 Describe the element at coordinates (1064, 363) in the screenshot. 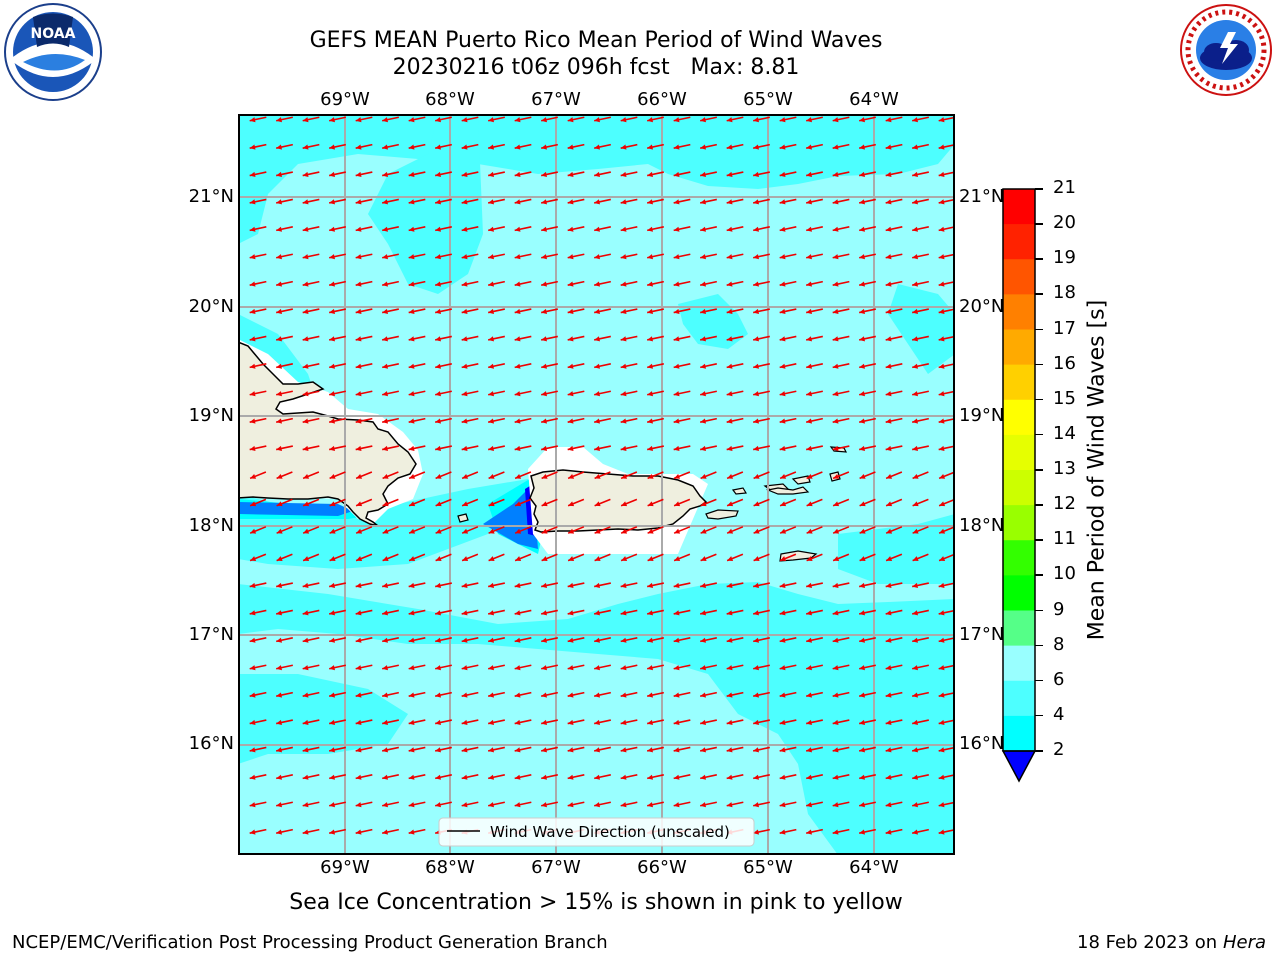

I see `colorbar-tick-label: 16` at that location.